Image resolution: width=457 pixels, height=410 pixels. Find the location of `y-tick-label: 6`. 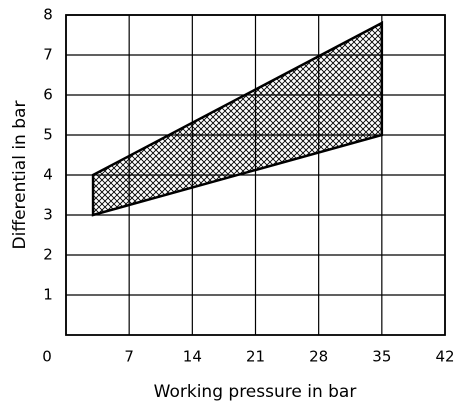

y-tick-label: 6 is located at coordinates (48, 95).